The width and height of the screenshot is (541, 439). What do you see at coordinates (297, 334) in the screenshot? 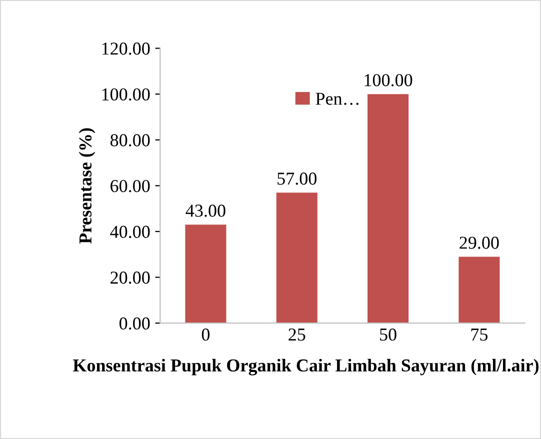
I see `x-tick-label: 25` at bounding box center [297, 334].